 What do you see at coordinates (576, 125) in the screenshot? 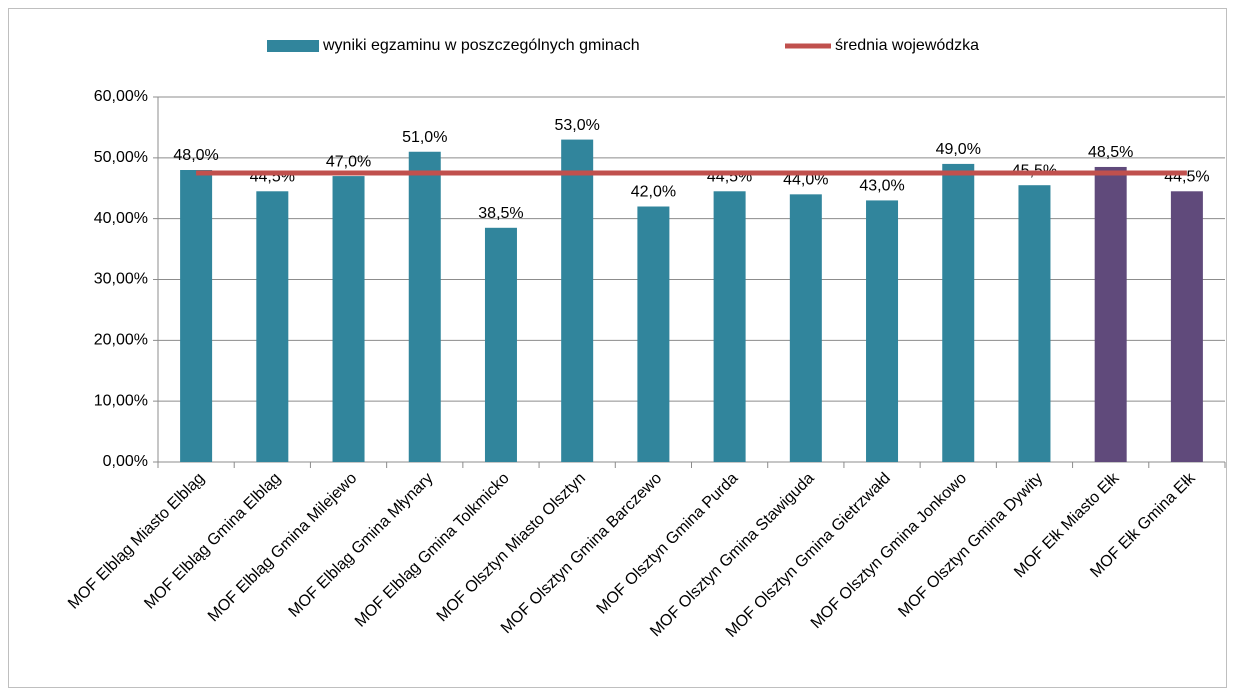
I see `data-label: 53,0%` at bounding box center [576, 125].